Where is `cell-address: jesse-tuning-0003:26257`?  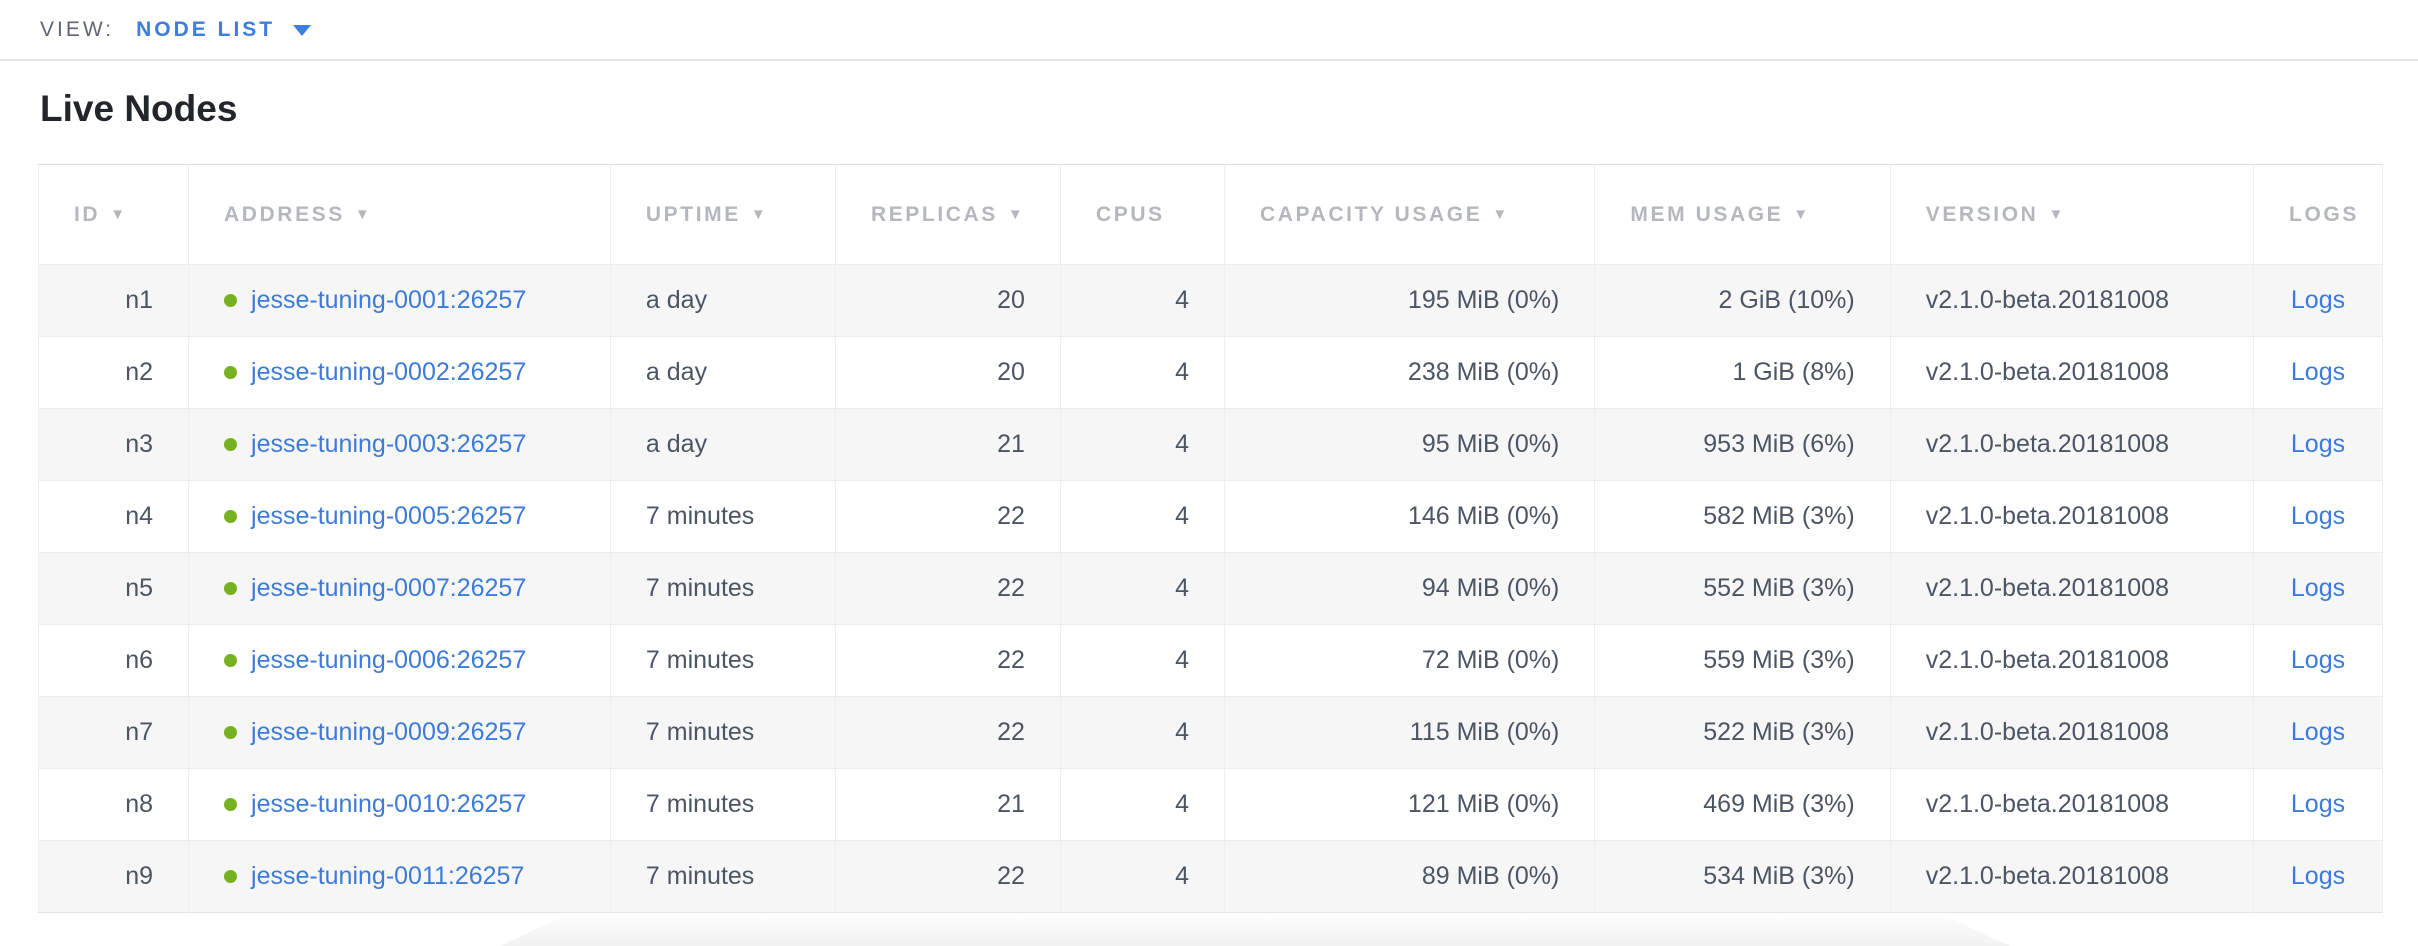
cell-address: jesse-tuning-0003:26257 is located at coordinates (399, 444).